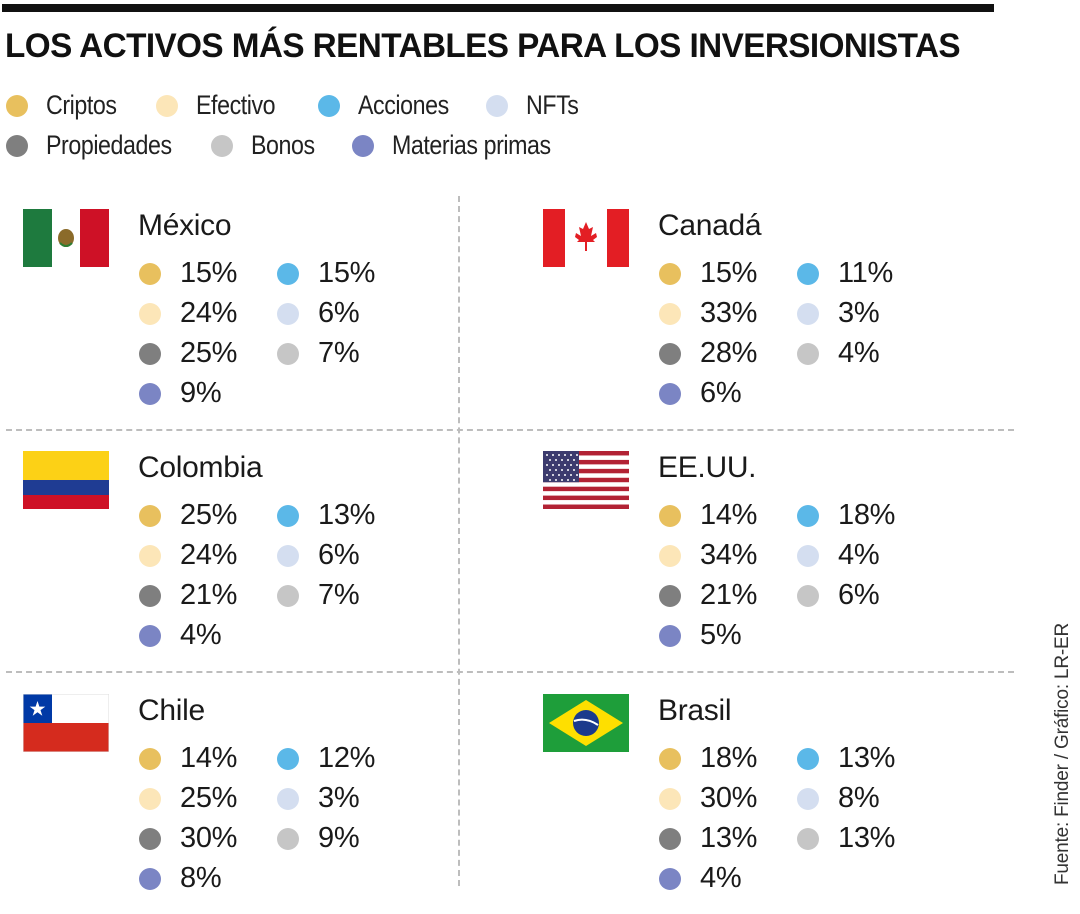  Describe the element at coordinates (326, 758) in the screenshot. I see `stat-acciones: 12%` at that location.